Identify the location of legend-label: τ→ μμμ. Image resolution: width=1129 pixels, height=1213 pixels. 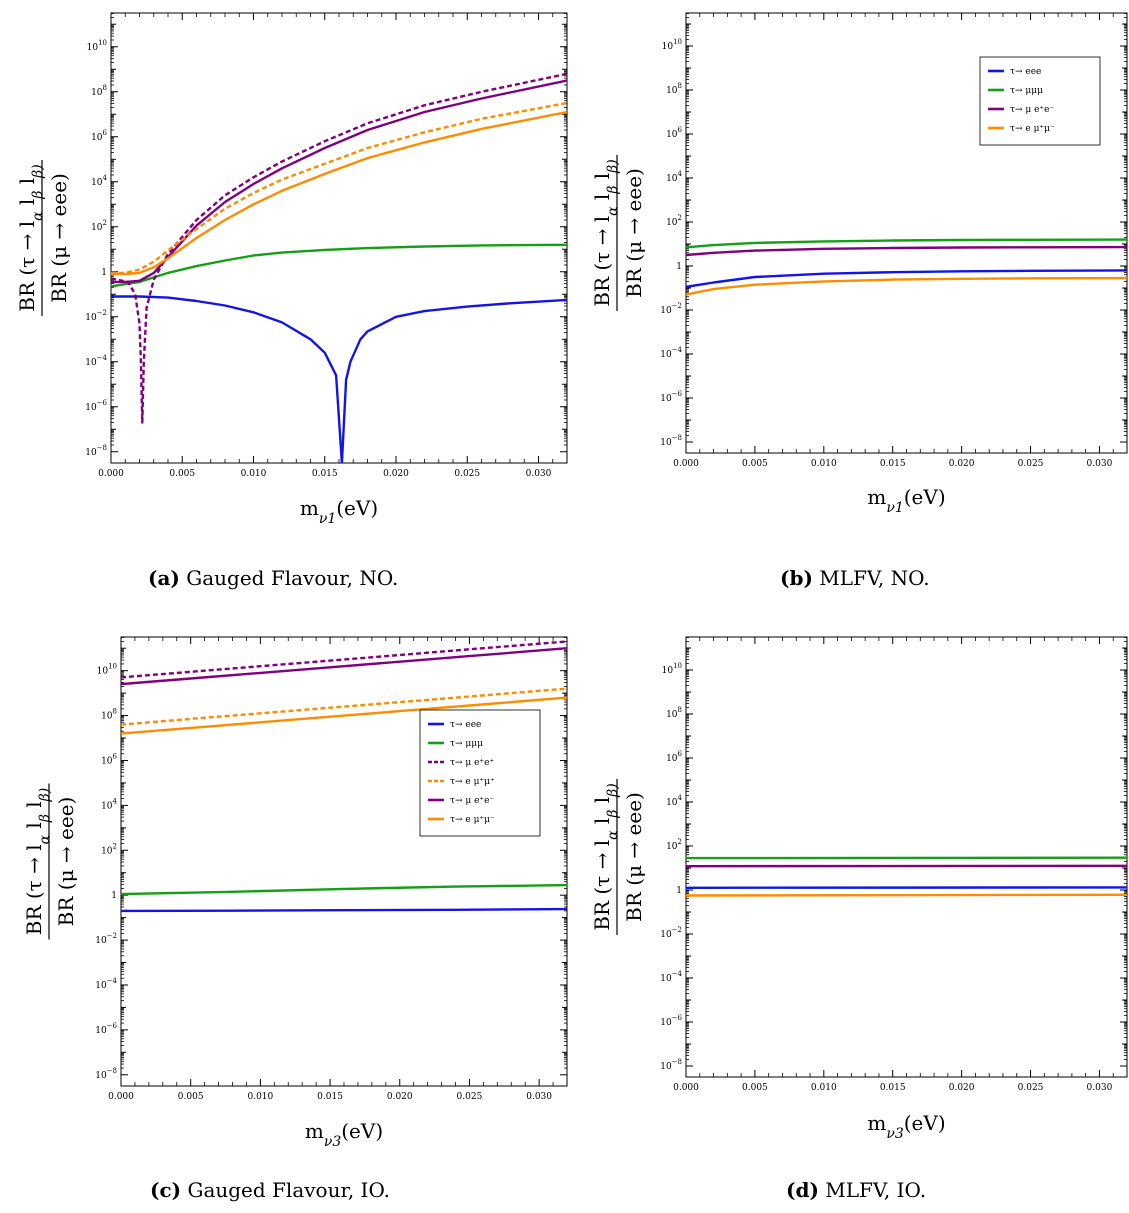
(466, 744).